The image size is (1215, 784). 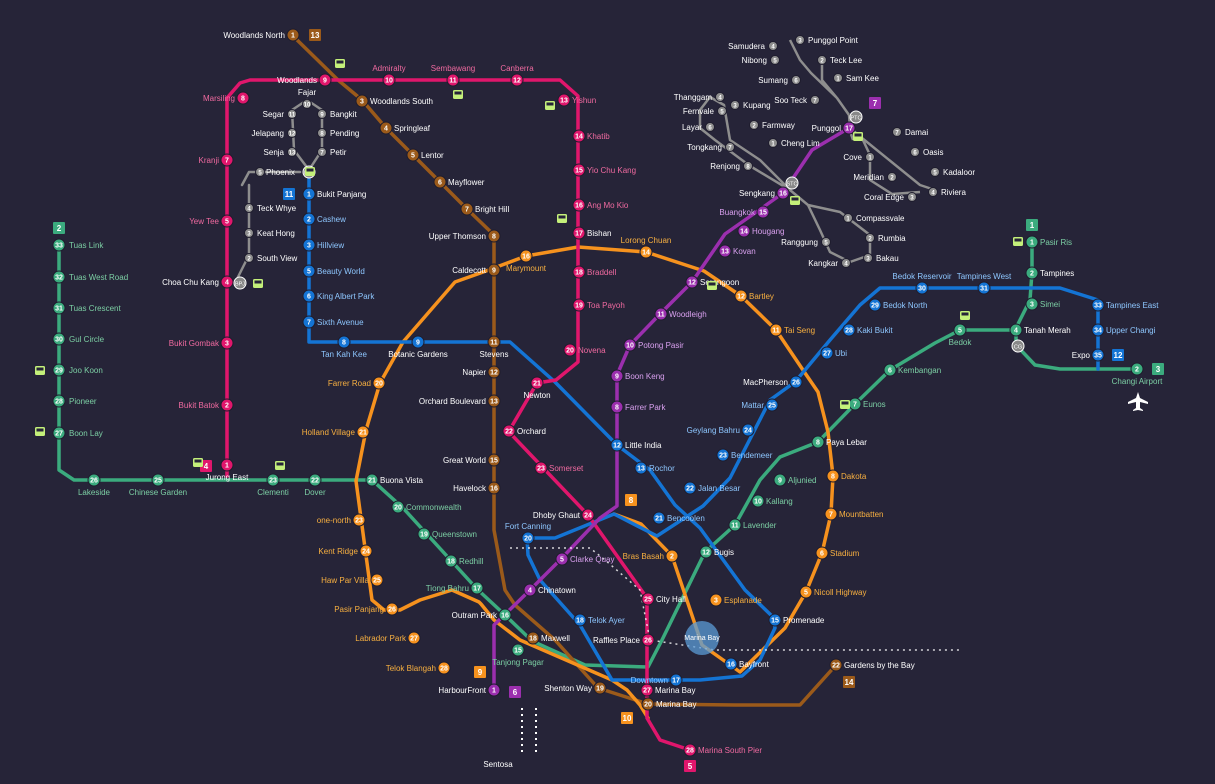 I want to click on station-downtown: 17 Downtown, so click(x=657, y=680).